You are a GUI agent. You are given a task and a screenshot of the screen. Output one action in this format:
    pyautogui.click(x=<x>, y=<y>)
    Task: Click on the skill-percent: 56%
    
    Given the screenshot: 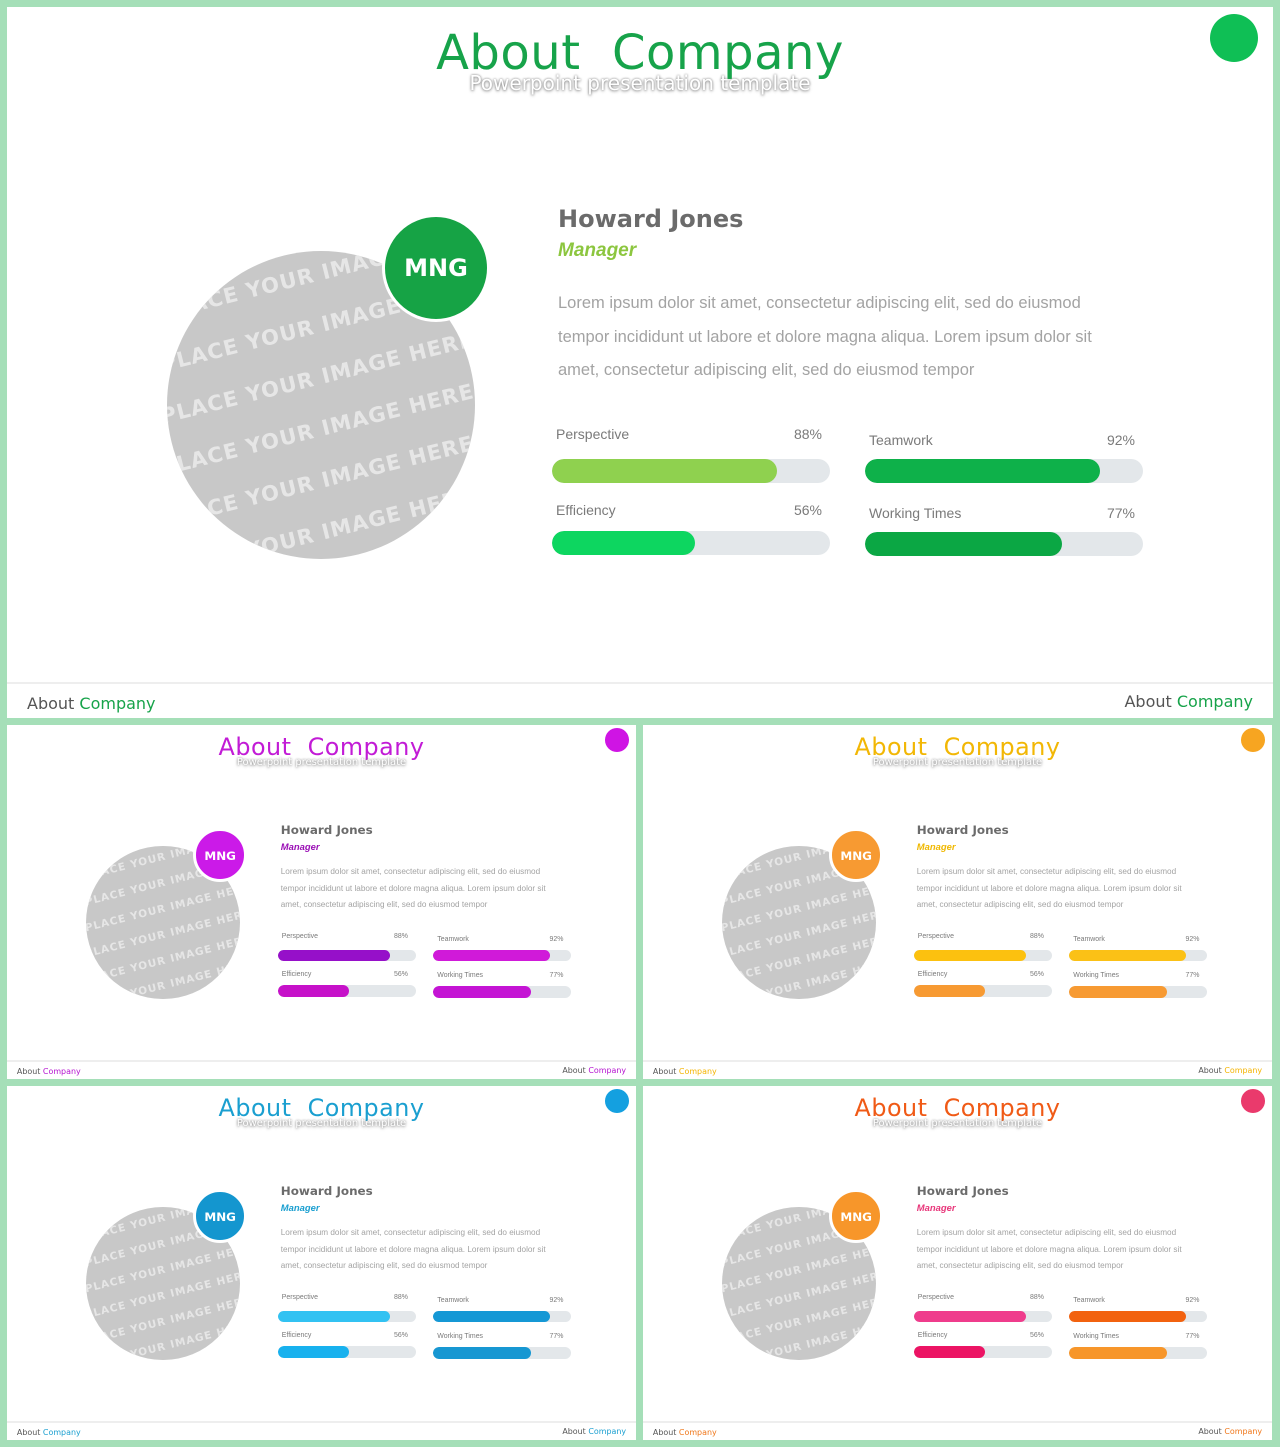 What is the action you would take?
    pyautogui.click(x=807, y=510)
    